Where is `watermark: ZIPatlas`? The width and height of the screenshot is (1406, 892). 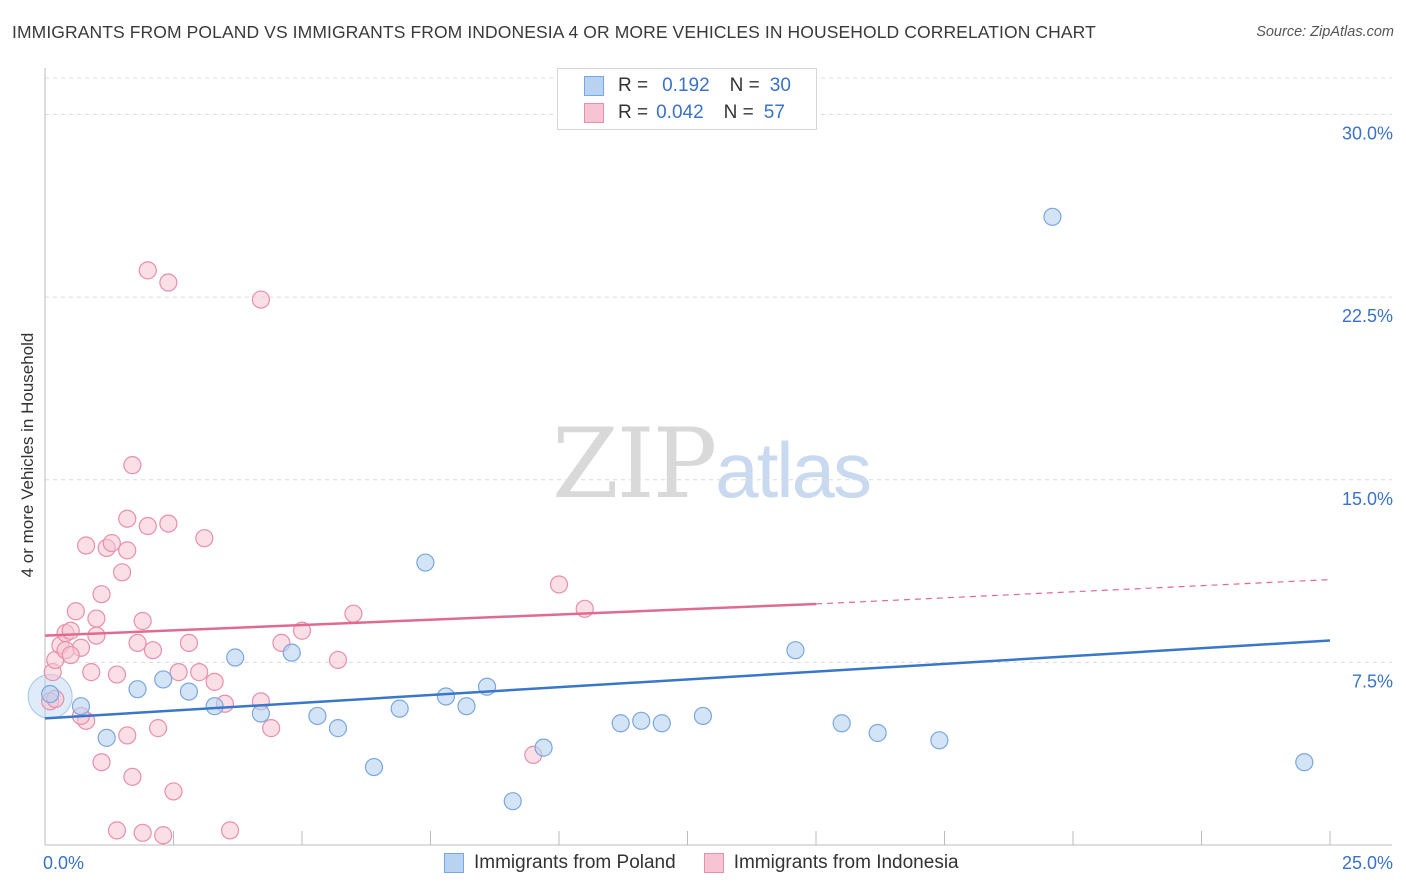 watermark: ZIPatlas is located at coordinates (712, 464).